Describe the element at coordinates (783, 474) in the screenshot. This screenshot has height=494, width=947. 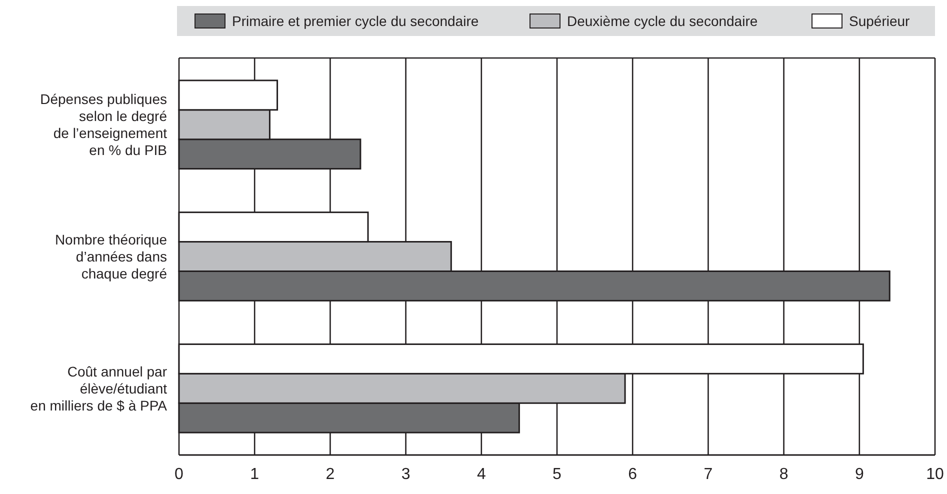
I see `x-tick-label: 8` at that location.